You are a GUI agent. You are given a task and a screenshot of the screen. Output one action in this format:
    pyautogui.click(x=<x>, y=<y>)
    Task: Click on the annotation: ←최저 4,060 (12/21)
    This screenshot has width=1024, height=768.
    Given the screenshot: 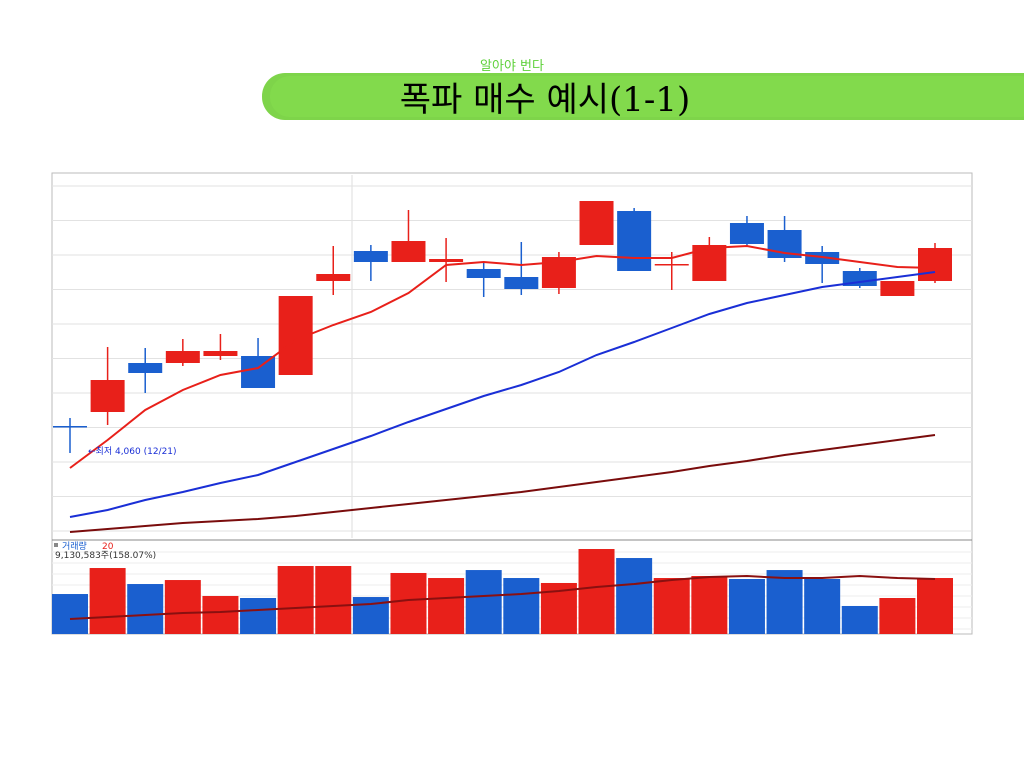 What is the action you would take?
    pyautogui.click(x=132, y=451)
    